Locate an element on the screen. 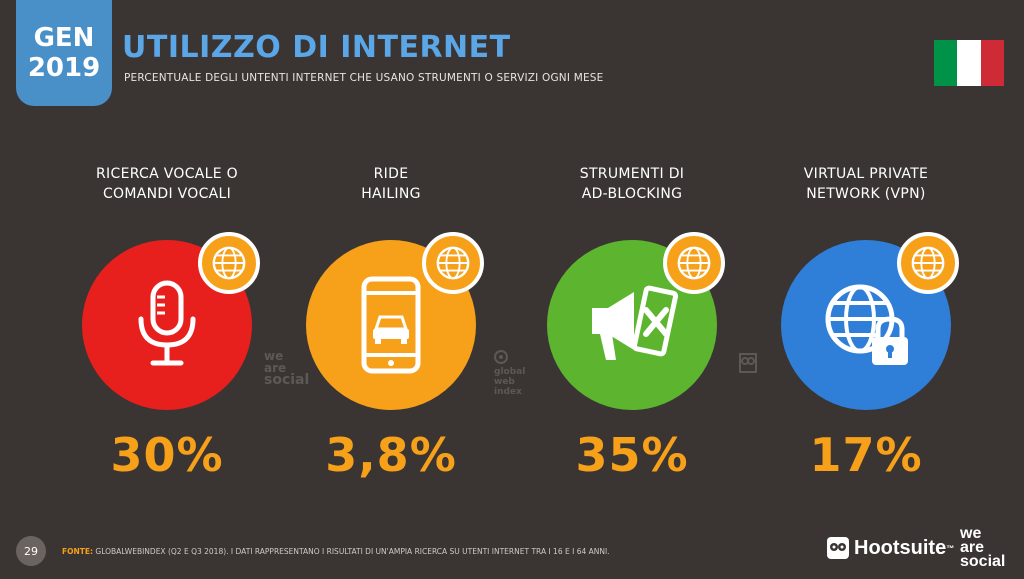  smartphone-car-icon is located at coordinates (391, 325).